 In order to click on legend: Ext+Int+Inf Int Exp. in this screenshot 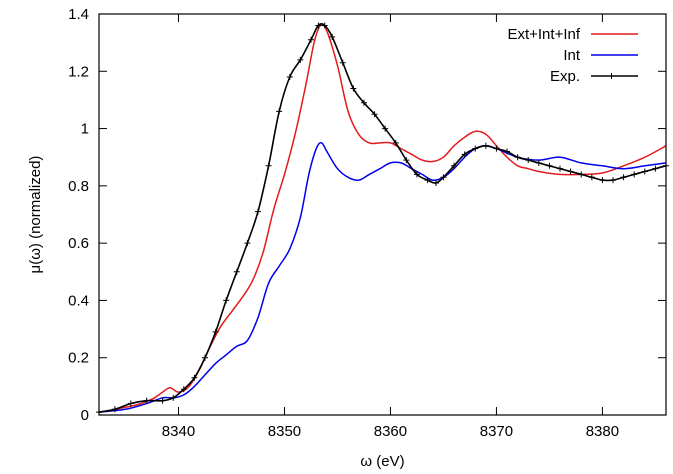, I will do `click(572, 55)`.